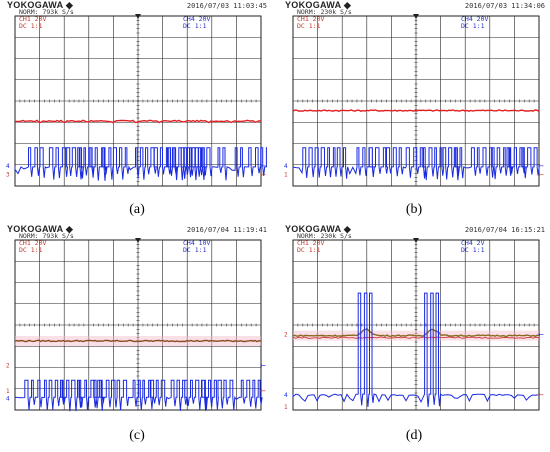  What do you see at coordinates (504, 230) in the screenshot?
I see `timestamp: 2016/07/04 16:15:21` at bounding box center [504, 230].